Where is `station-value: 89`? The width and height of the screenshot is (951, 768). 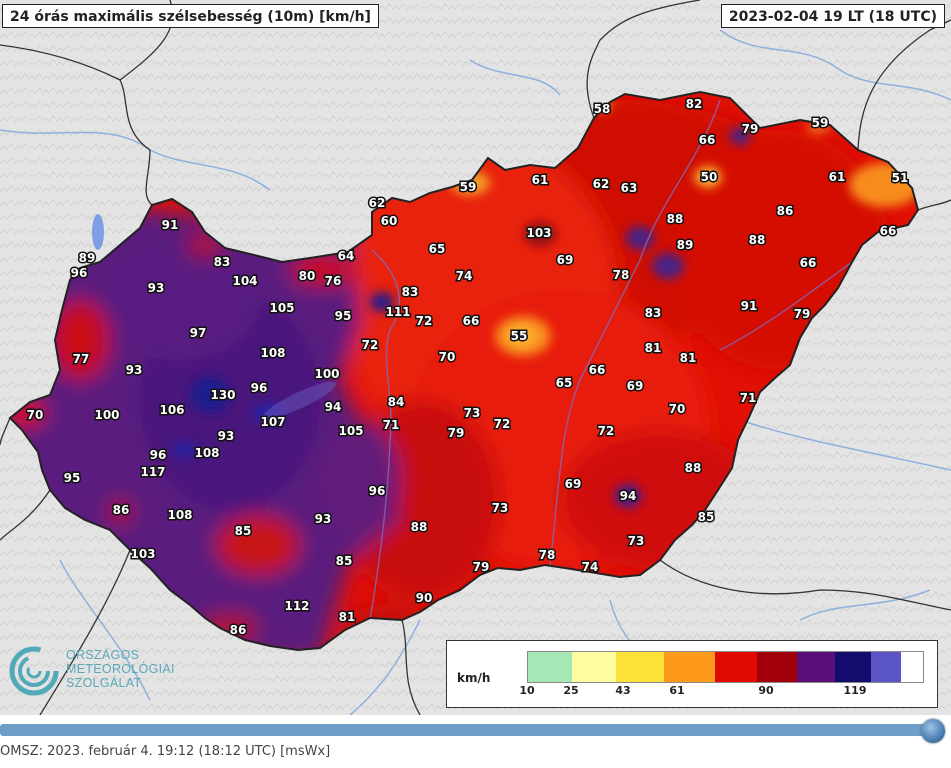
station-value: 89 is located at coordinates (685, 245).